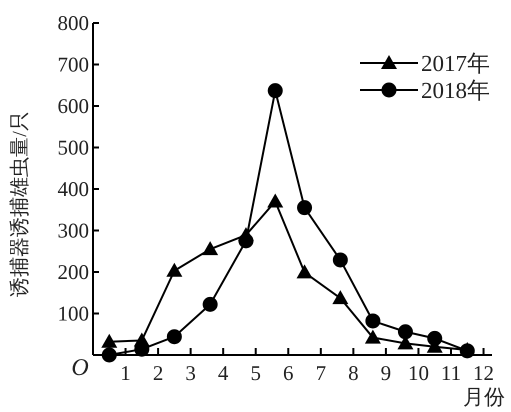 The height and width of the screenshot is (412, 511). What do you see at coordinates (288, 373) in the screenshot?
I see `x-tick-label: 6` at bounding box center [288, 373].